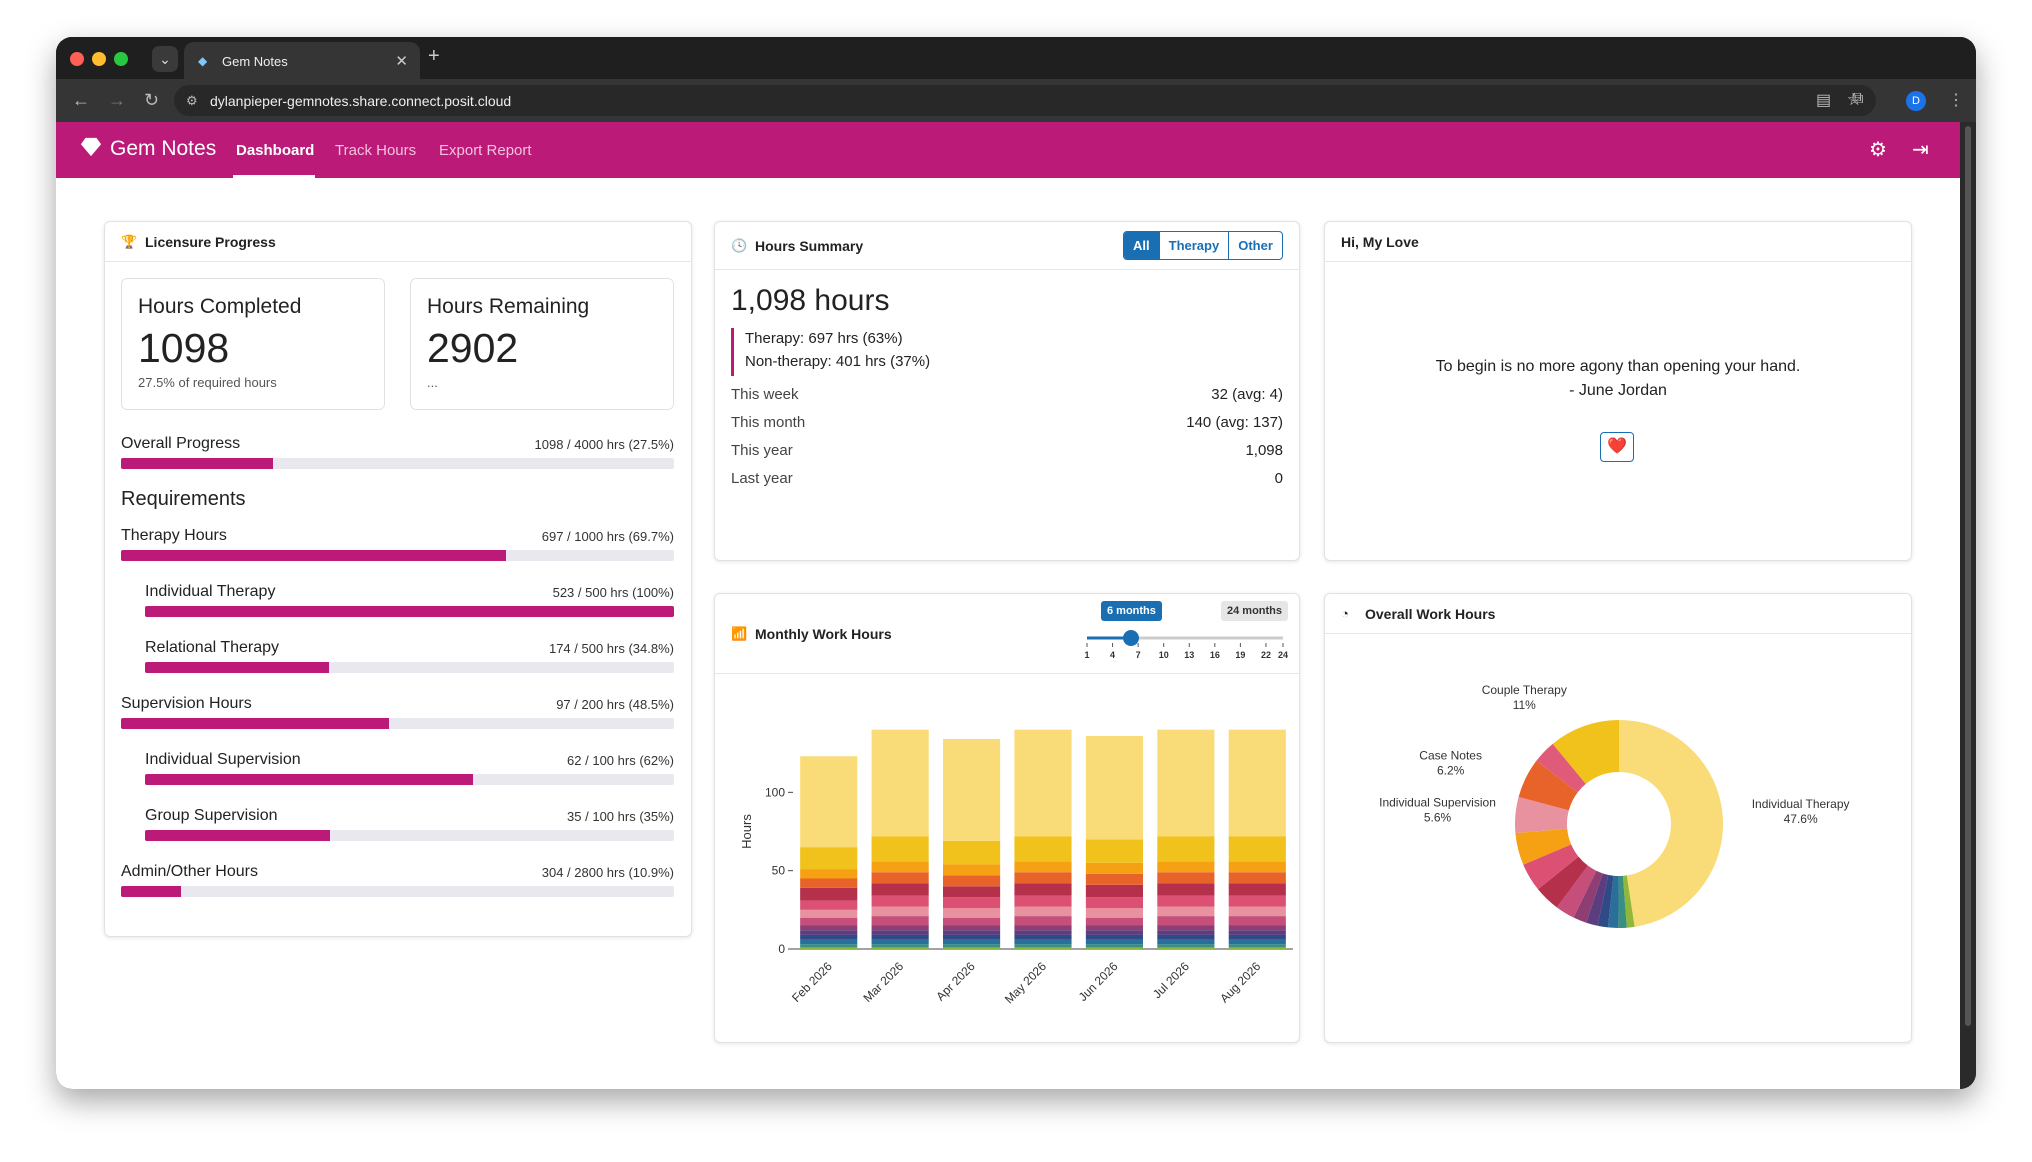 This screenshot has width=2032, height=1162. Describe the element at coordinates (81, 100) in the screenshot. I see `back-icon: ←` at that location.